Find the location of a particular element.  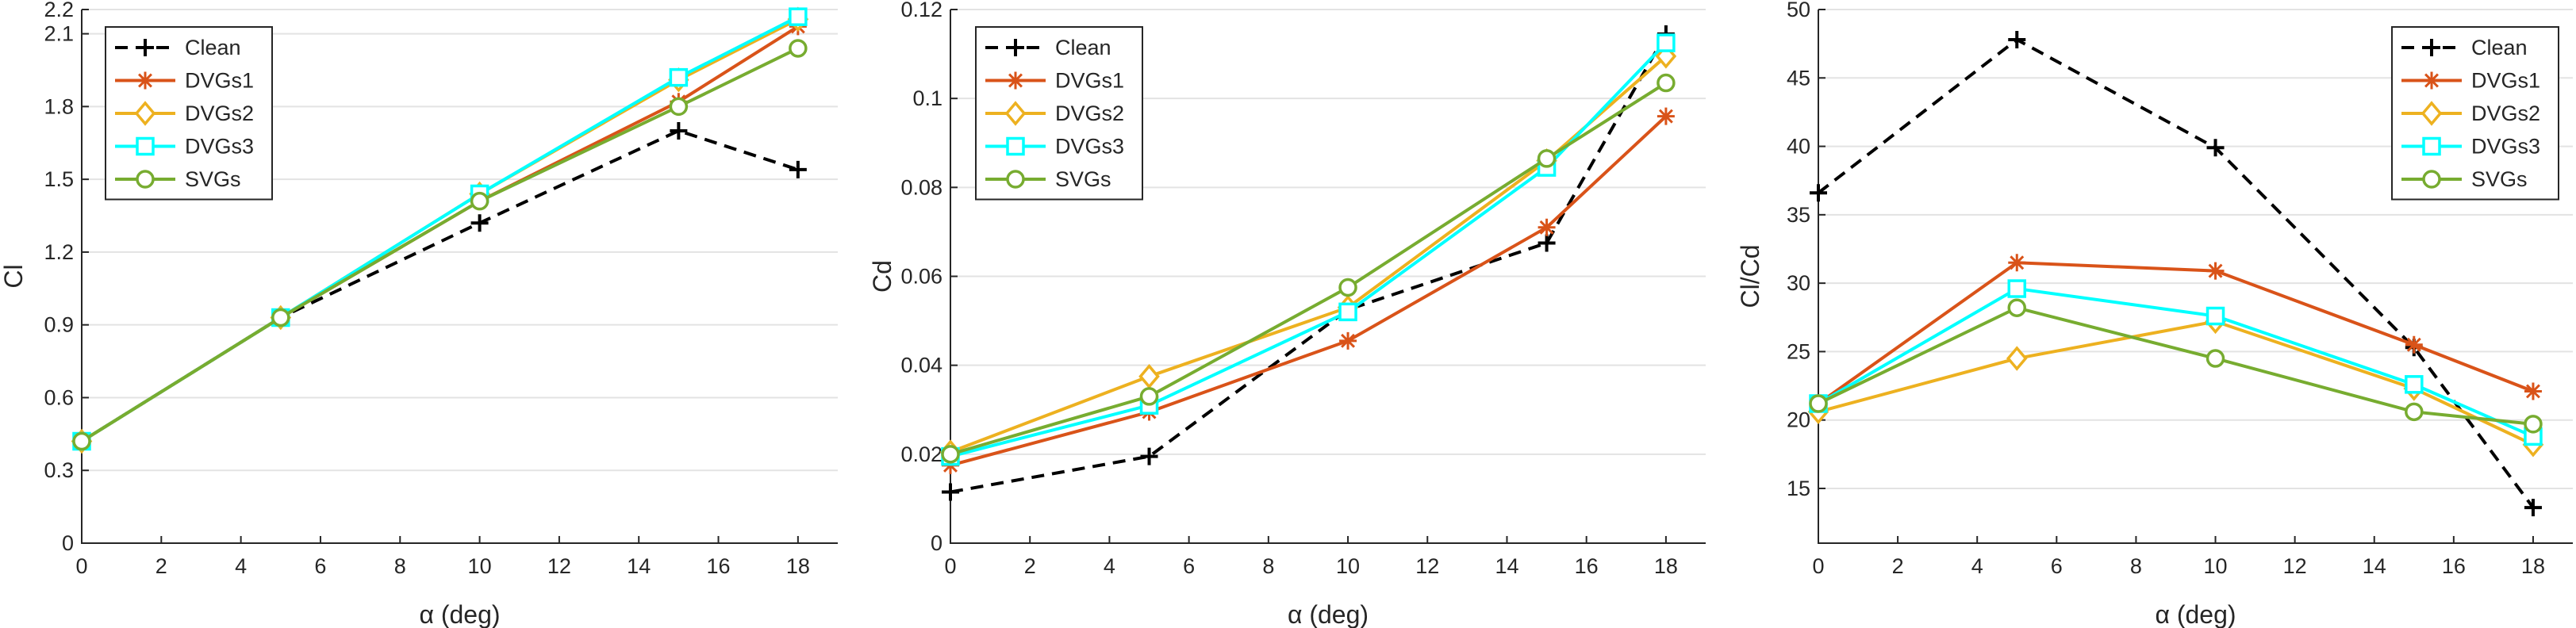

y-tick-label: 1.5 is located at coordinates (59, 179).